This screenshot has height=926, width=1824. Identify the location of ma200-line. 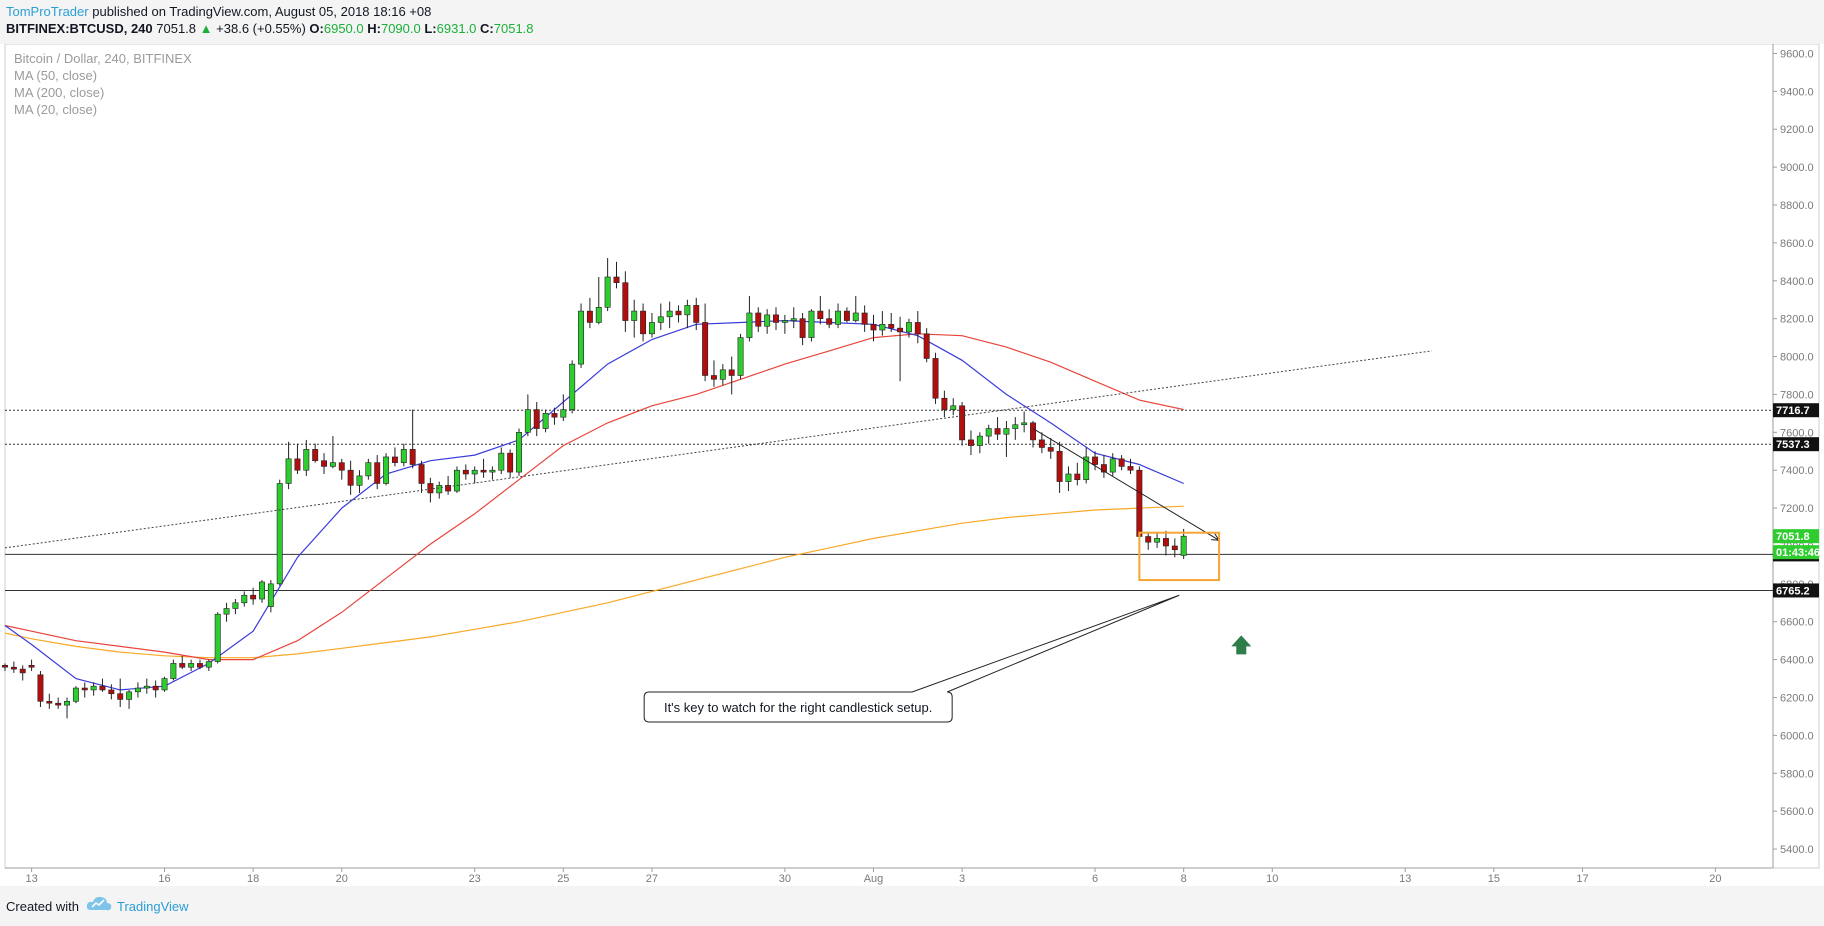
(594, 582).